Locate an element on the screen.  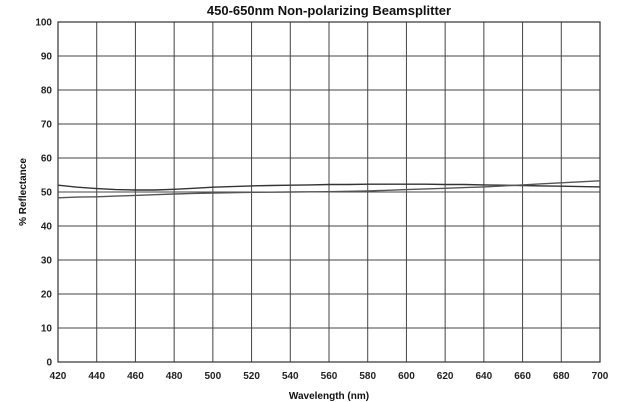
x-tick-label: 600 is located at coordinates (406, 376).